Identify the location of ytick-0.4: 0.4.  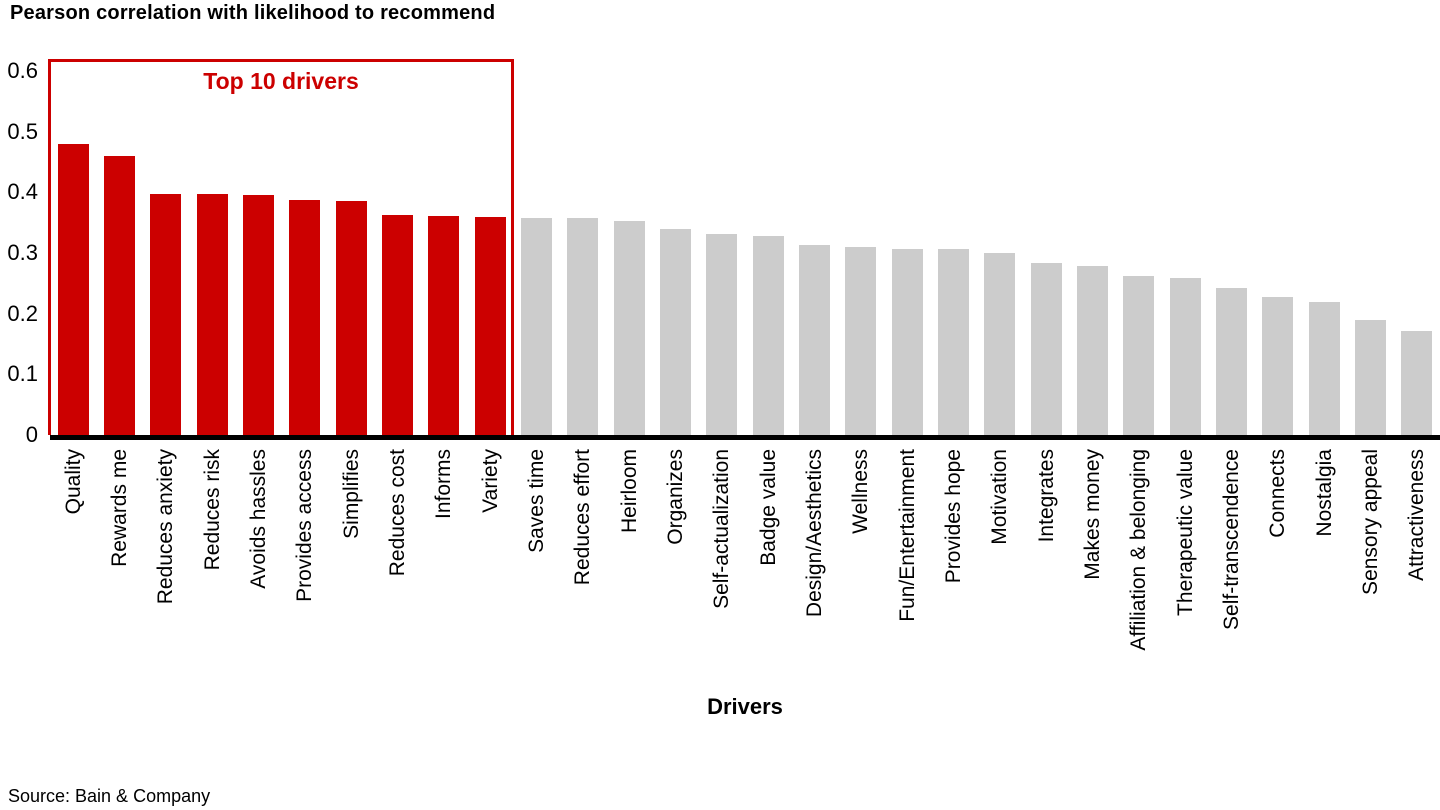
(22, 192).